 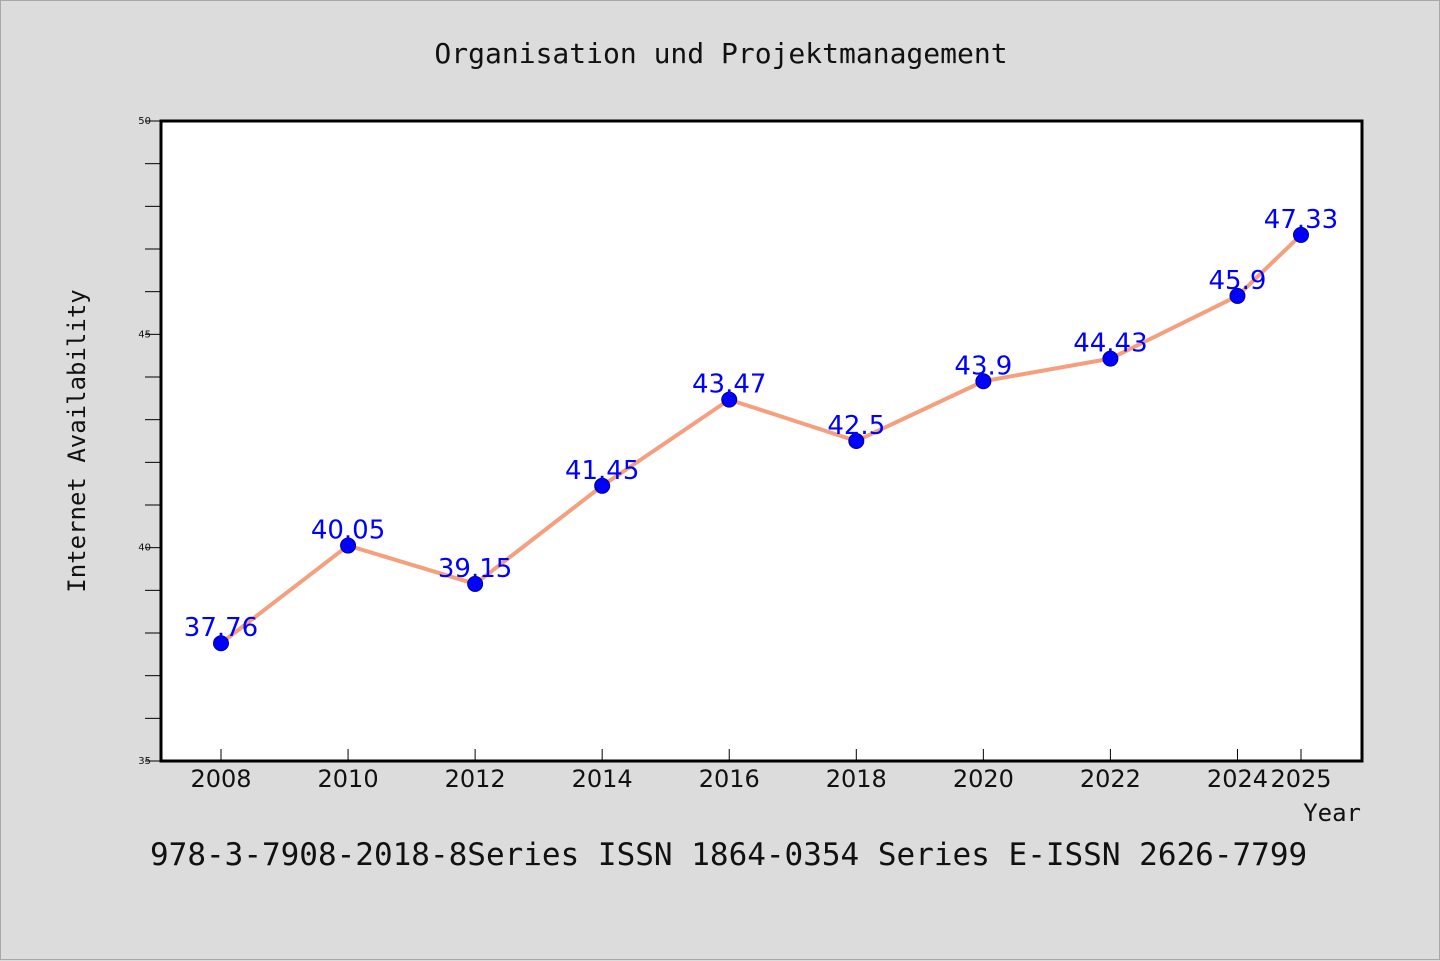 What do you see at coordinates (475, 569) in the screenshot?
I see `data-label: 39.15` at bounding box center [475, 569].